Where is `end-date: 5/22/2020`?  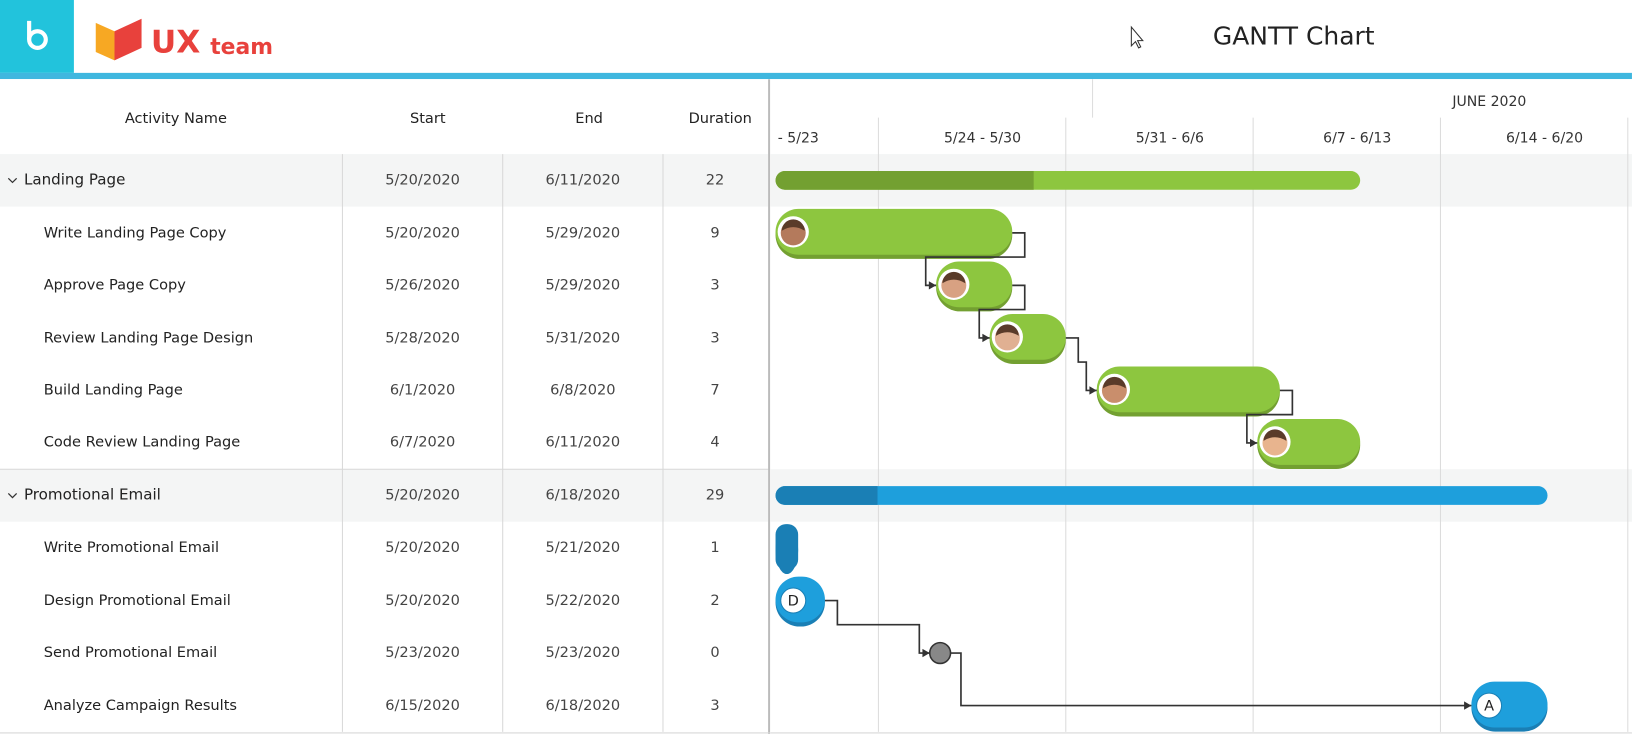 end-date: 5/22/2020 is located at coordinates (583, 600).